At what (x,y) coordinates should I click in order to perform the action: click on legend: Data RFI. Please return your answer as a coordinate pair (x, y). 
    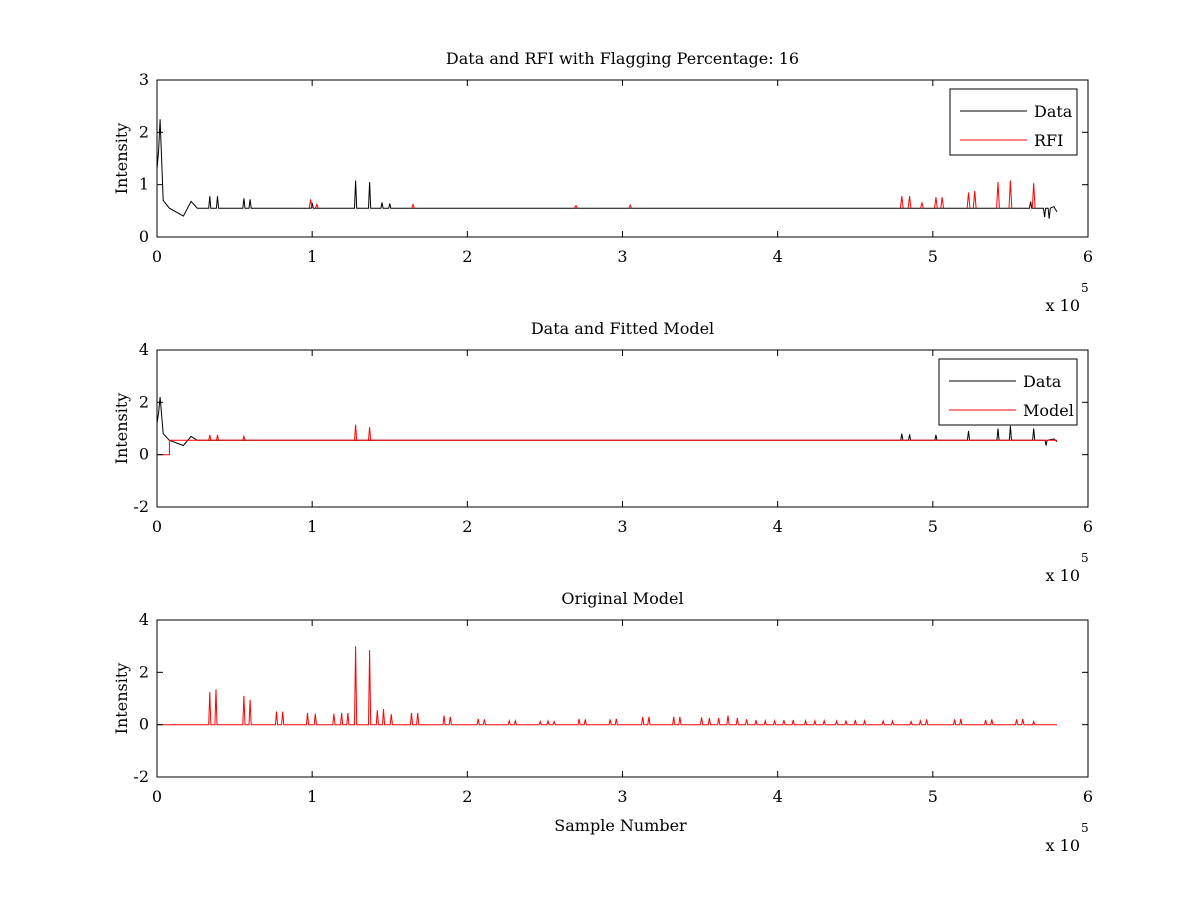
    Looking at the image, I should click on (1013, 122).